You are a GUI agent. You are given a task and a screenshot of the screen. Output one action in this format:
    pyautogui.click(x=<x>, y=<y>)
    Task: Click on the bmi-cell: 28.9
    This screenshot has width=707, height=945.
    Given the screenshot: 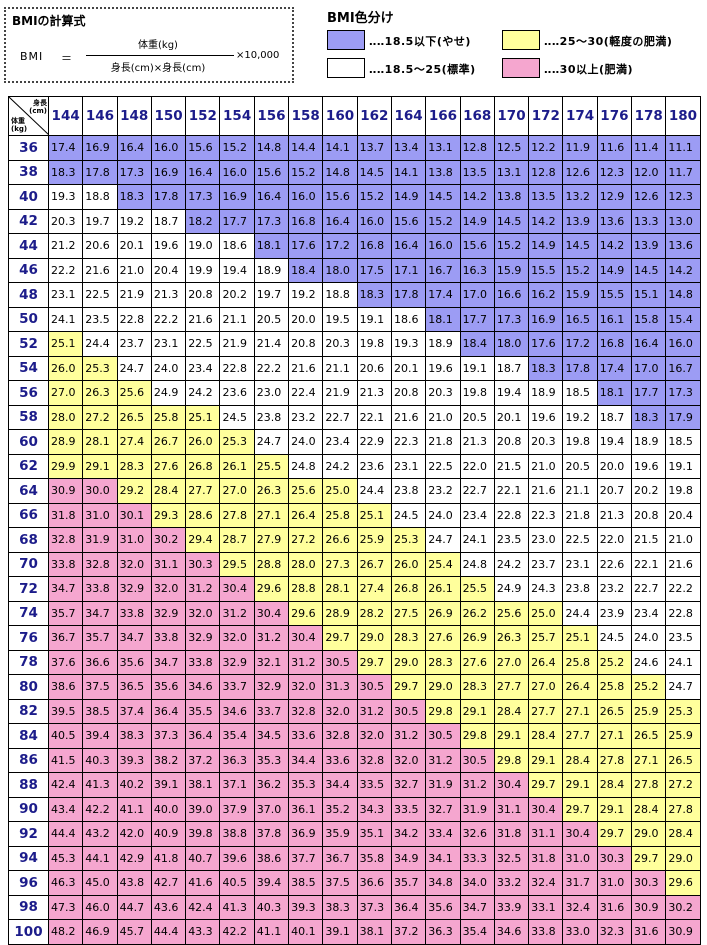 What is the action you would take?
    pyautogui.click(x=340, y=613)
    